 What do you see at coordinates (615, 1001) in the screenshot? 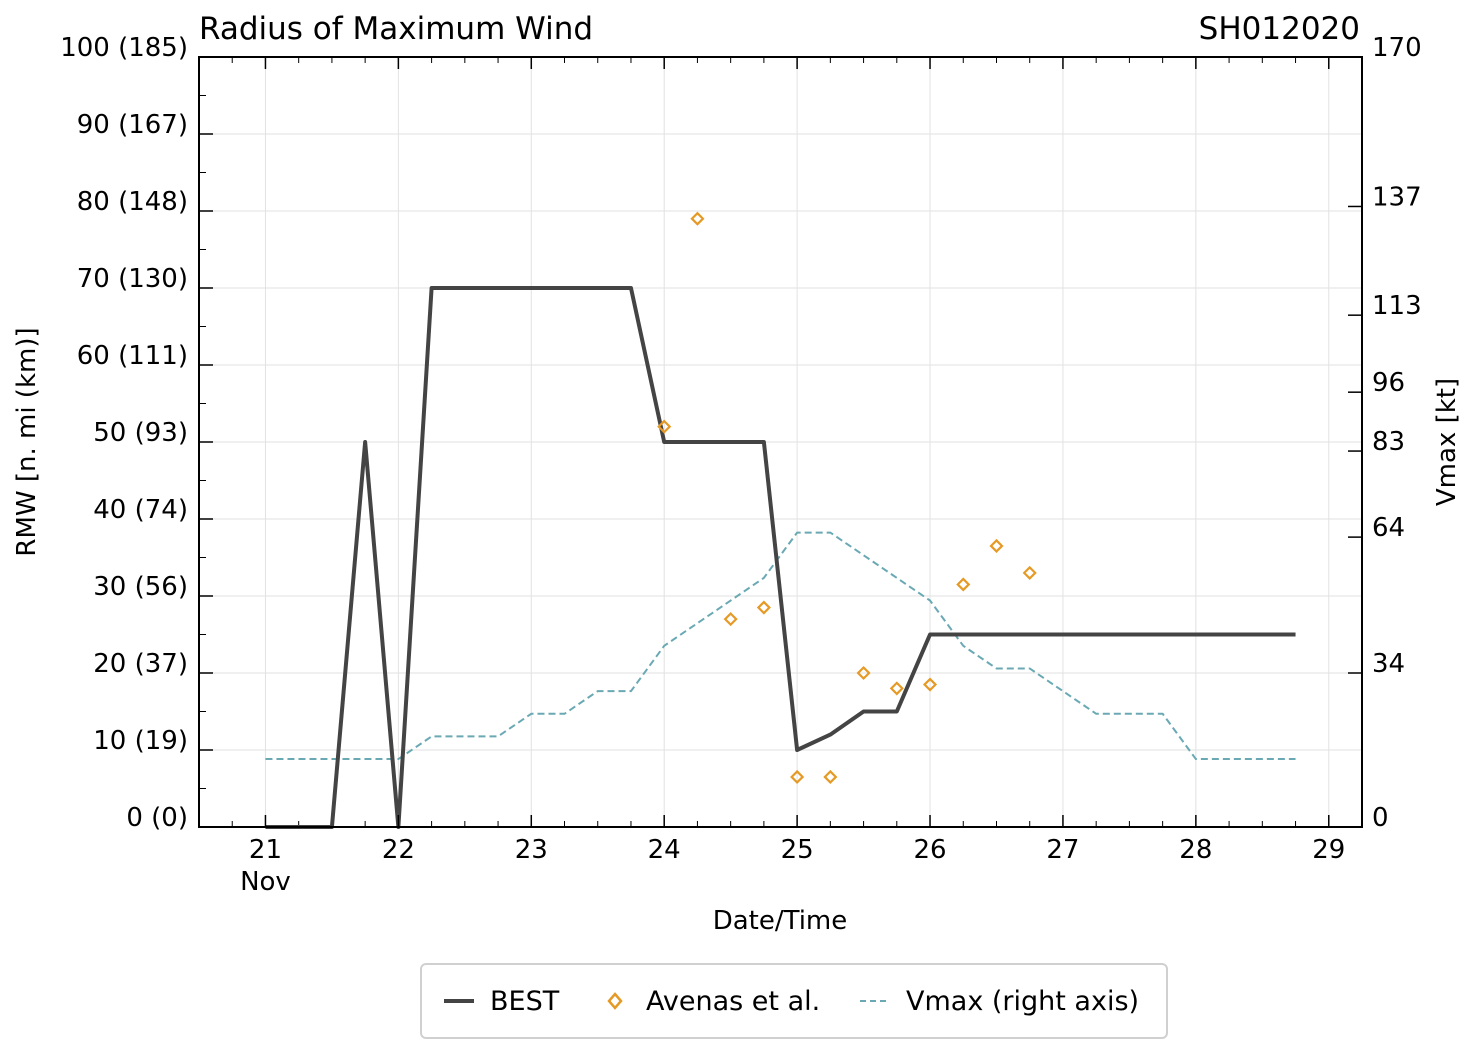
I see `legend-diamond-icon` at bounding box center [615, 1001].